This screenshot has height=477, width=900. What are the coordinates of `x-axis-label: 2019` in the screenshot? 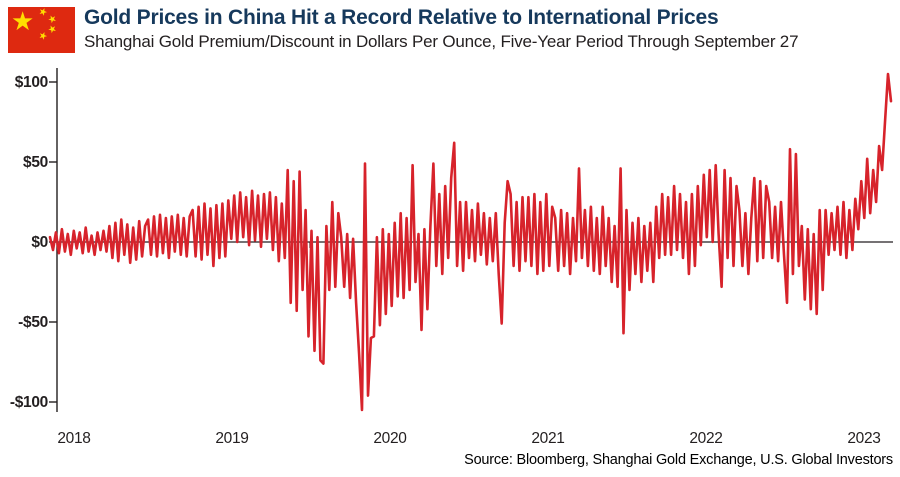 It's located at (231, 438).